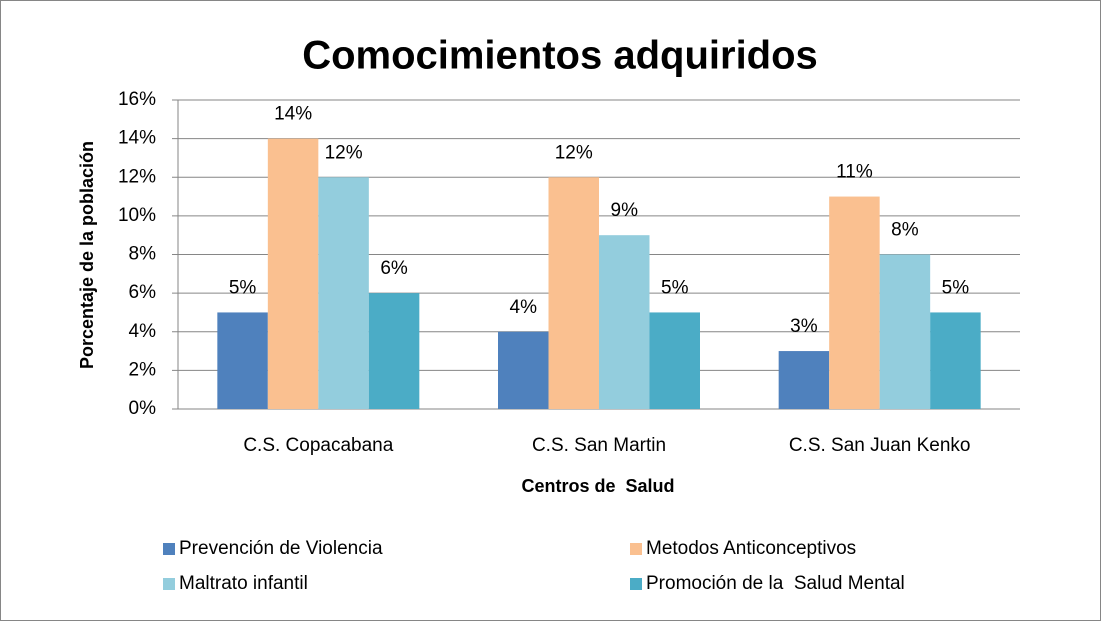  What do you see at coordinates (775, 583) in the screenshot?
I see `legend-label: Promoción de la Salud Mental` at bounding box center [775, 583].